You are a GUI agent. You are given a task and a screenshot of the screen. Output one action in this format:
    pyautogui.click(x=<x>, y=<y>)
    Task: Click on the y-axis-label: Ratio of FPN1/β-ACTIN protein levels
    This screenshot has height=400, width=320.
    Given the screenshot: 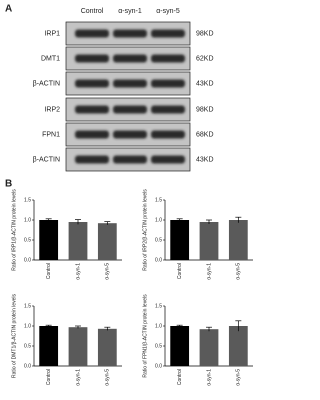 What is the action you would take?
    pyautogui.click(x=145, y=336)
    